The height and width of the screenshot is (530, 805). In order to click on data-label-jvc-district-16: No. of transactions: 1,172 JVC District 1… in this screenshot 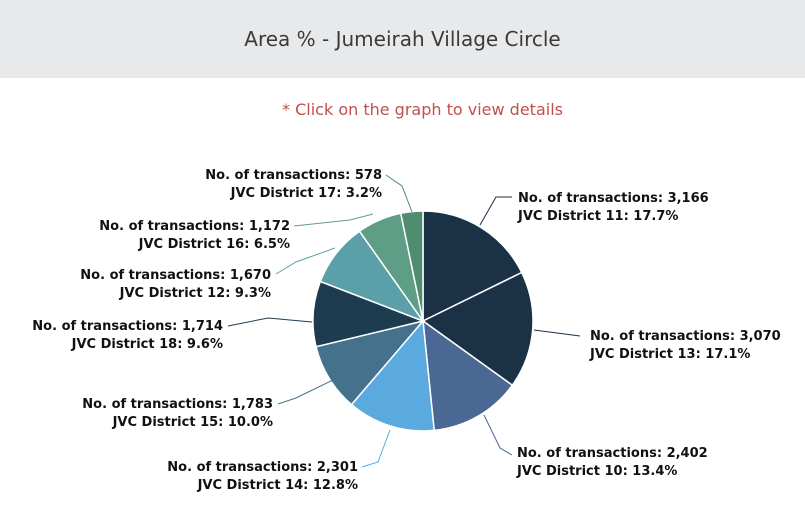, I will do `click(194, 235)`.